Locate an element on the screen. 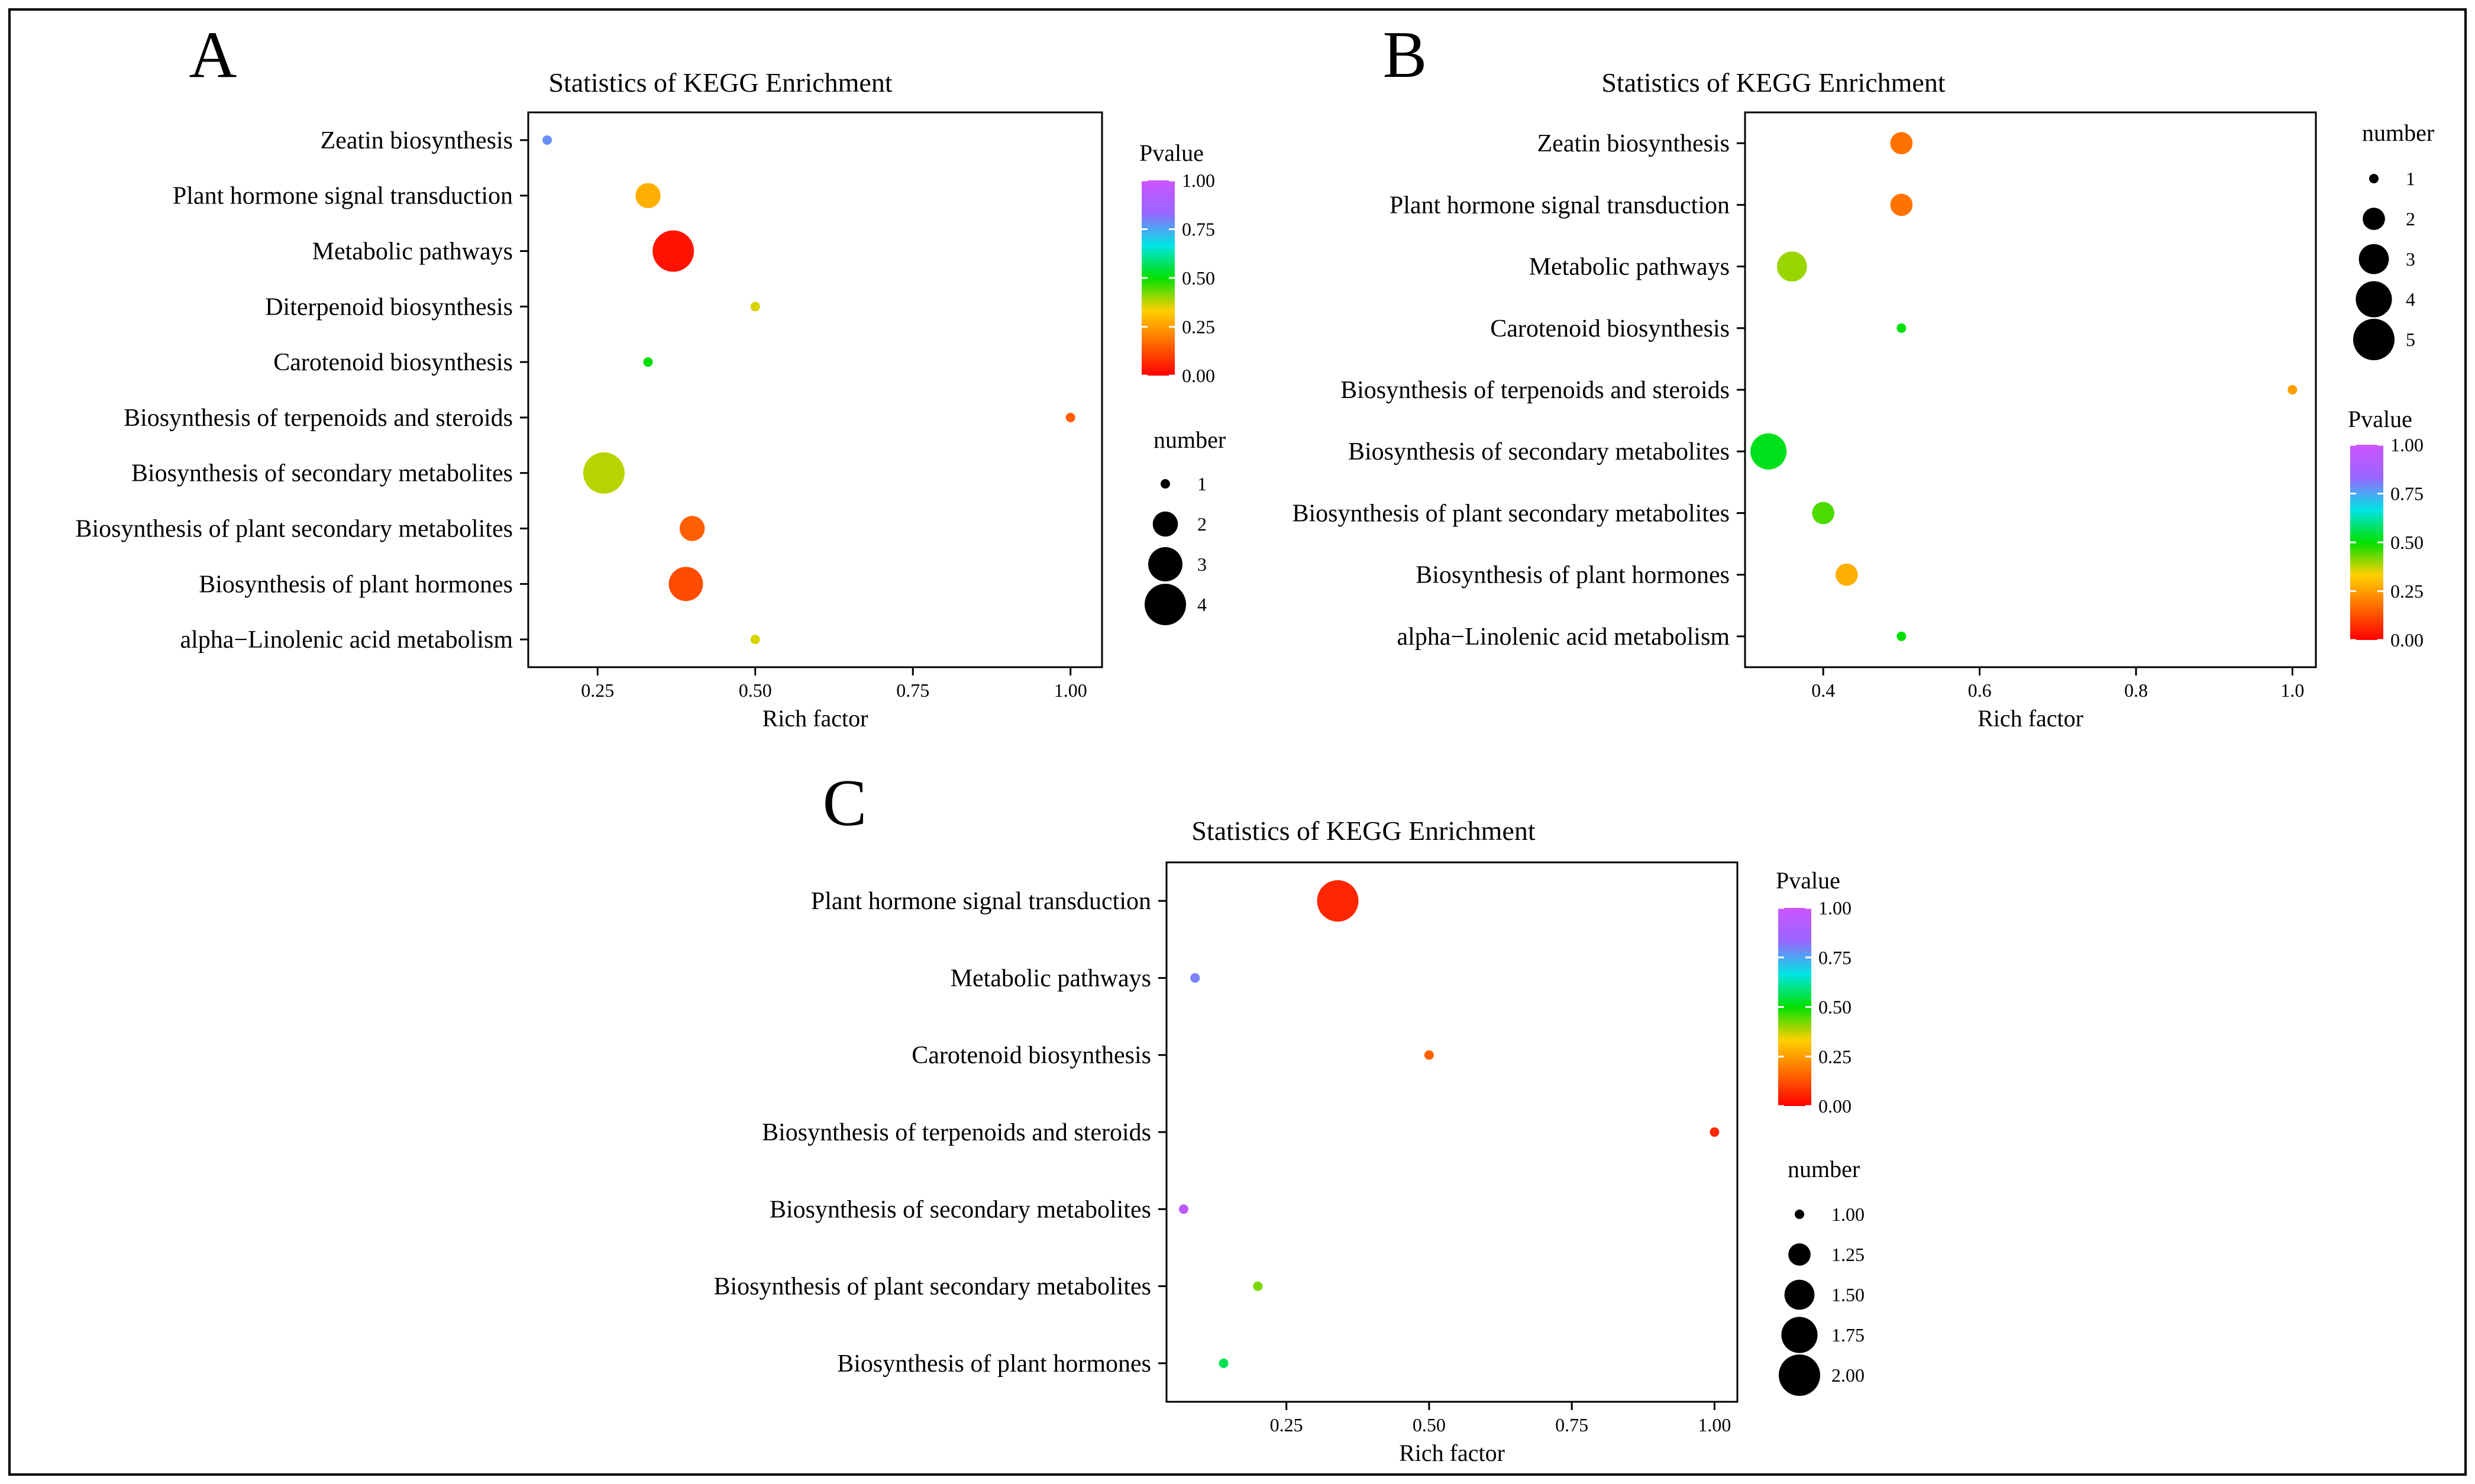  color-legend-label: 0.50 is located at coordinates (1198, 278).